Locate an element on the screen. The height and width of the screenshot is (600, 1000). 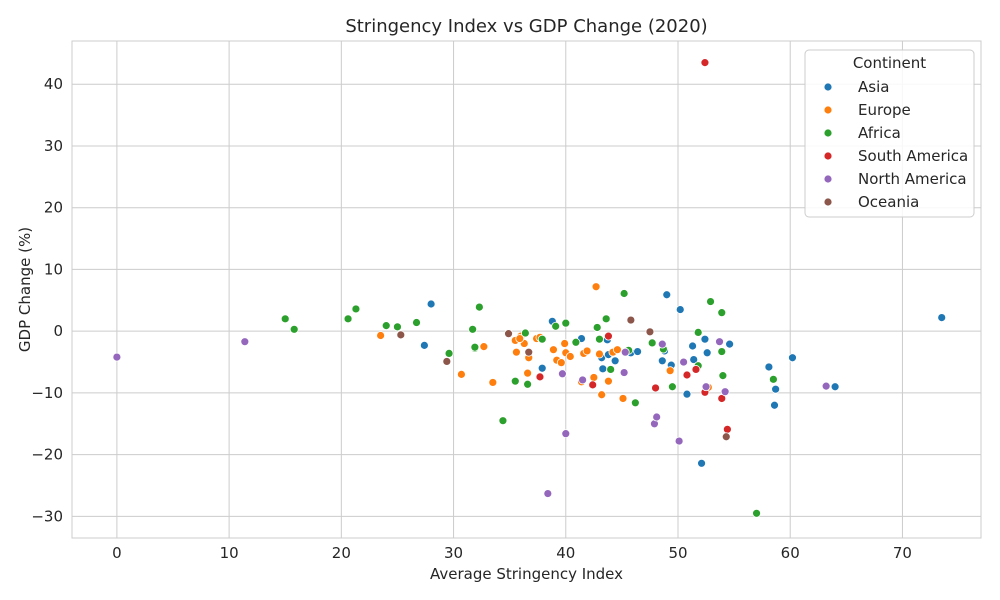
x-tick-label: 40 is located at coordinates (565, 553).